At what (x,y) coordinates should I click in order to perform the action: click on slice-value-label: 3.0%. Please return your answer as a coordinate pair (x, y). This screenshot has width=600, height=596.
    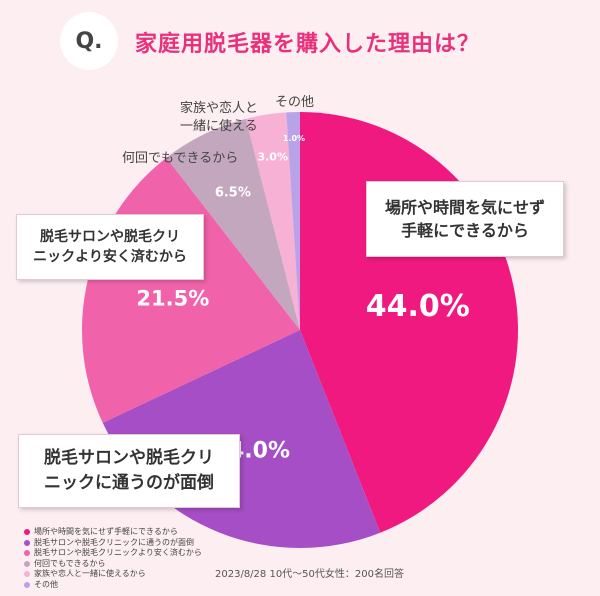
    Looking at the image, I should click on (272, 157).